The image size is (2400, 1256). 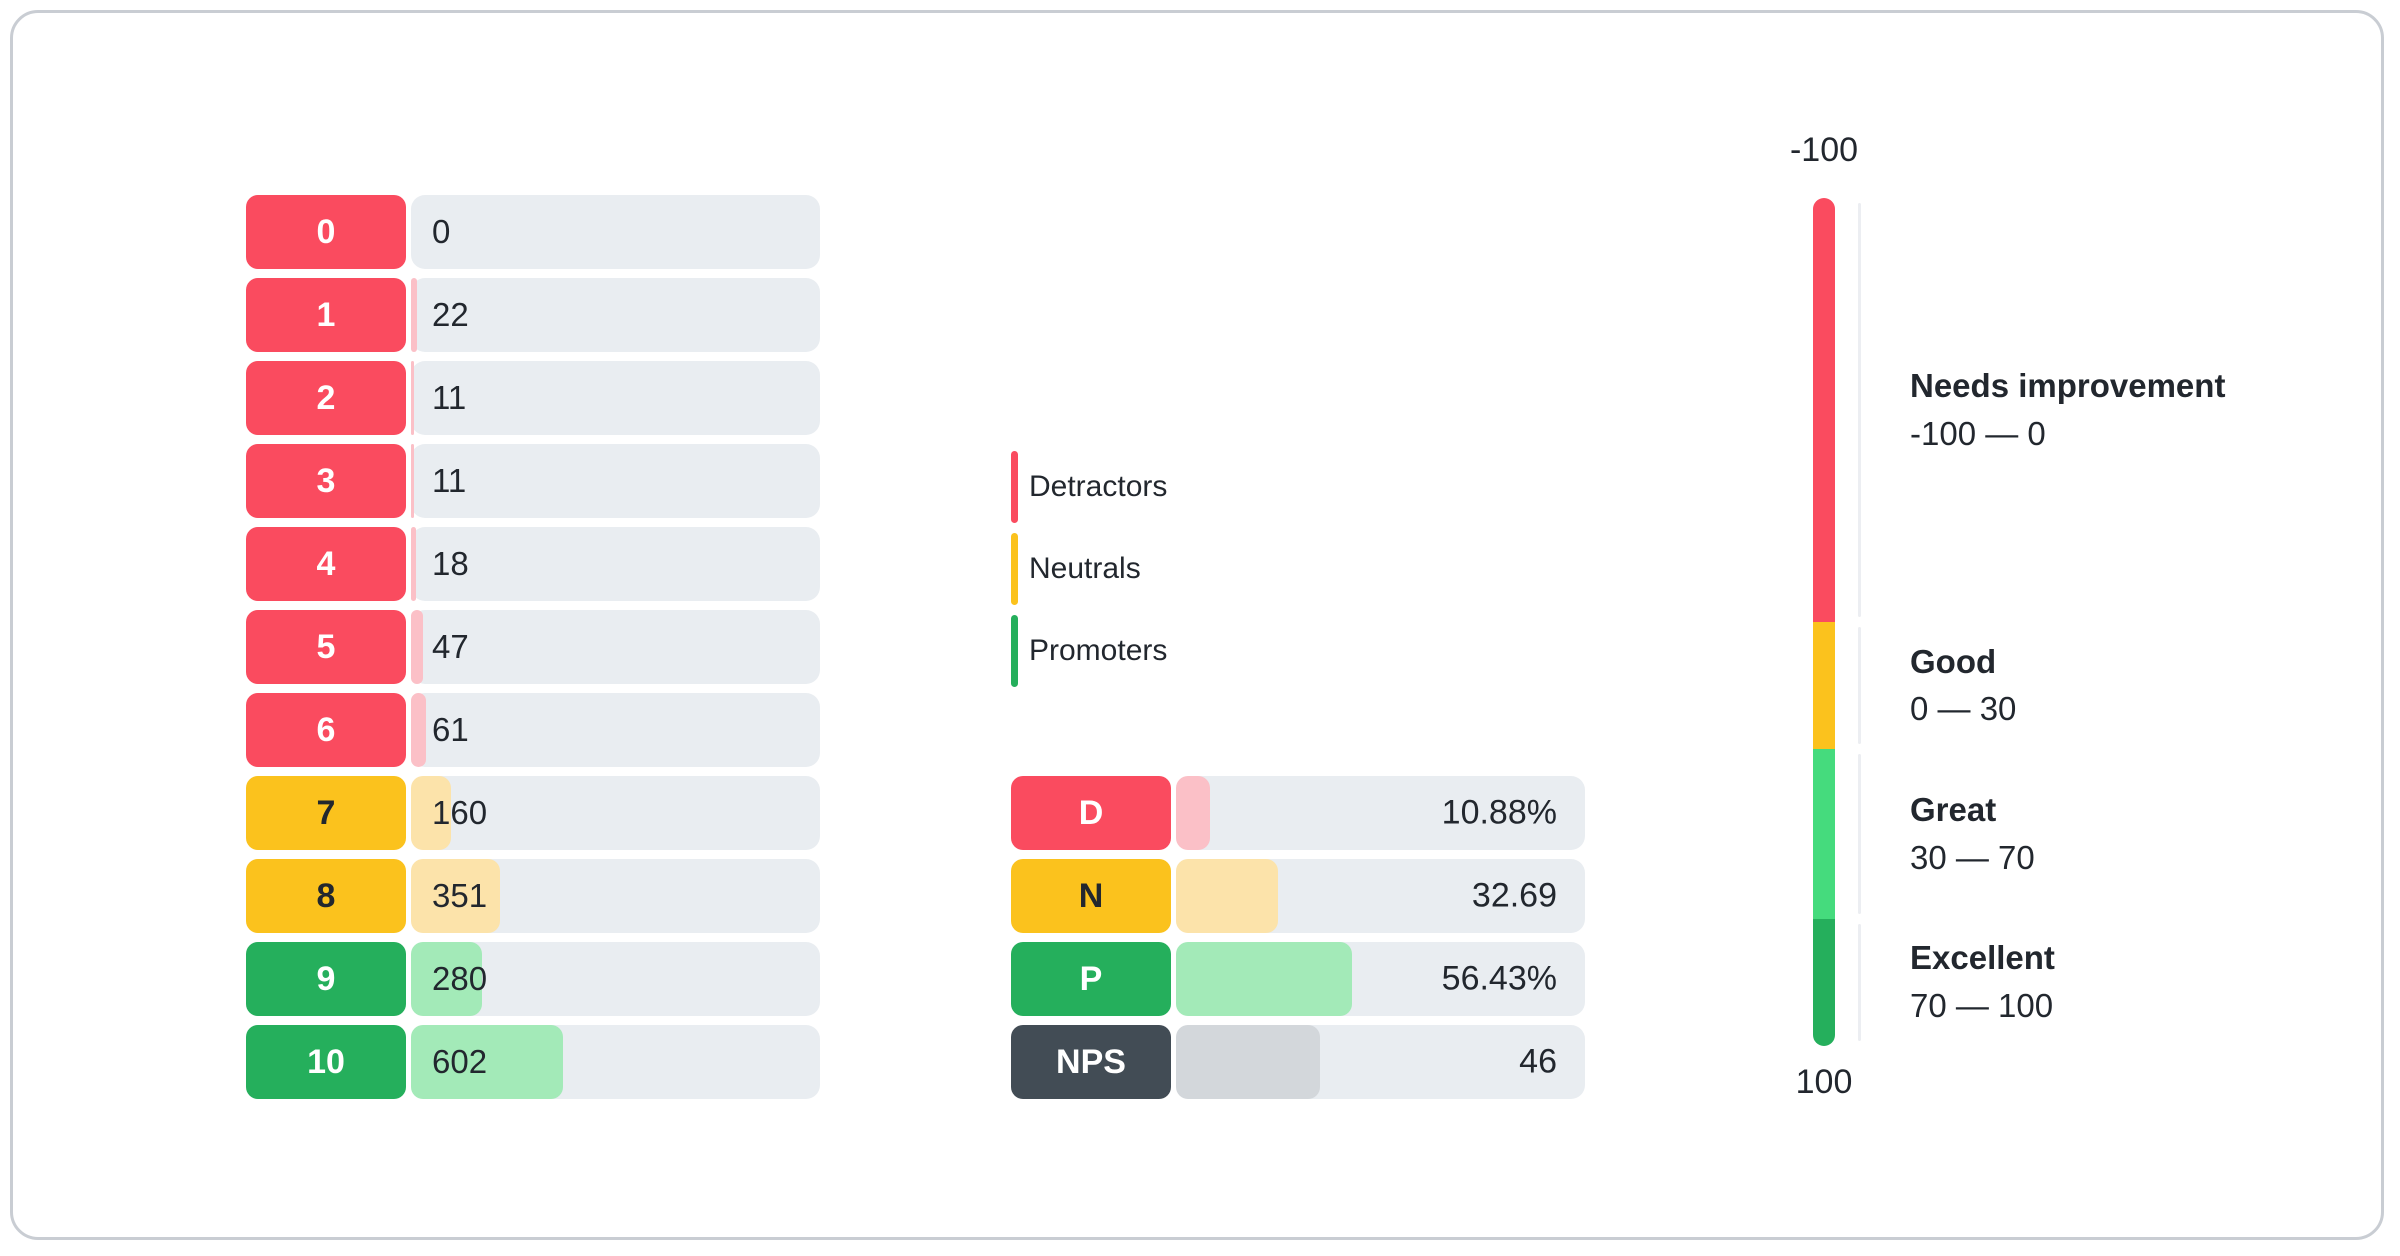 What do you see at coordinates (615, 979) in the screenshot?
I see `score-row-track: 280` at bounding box center [615, 979].